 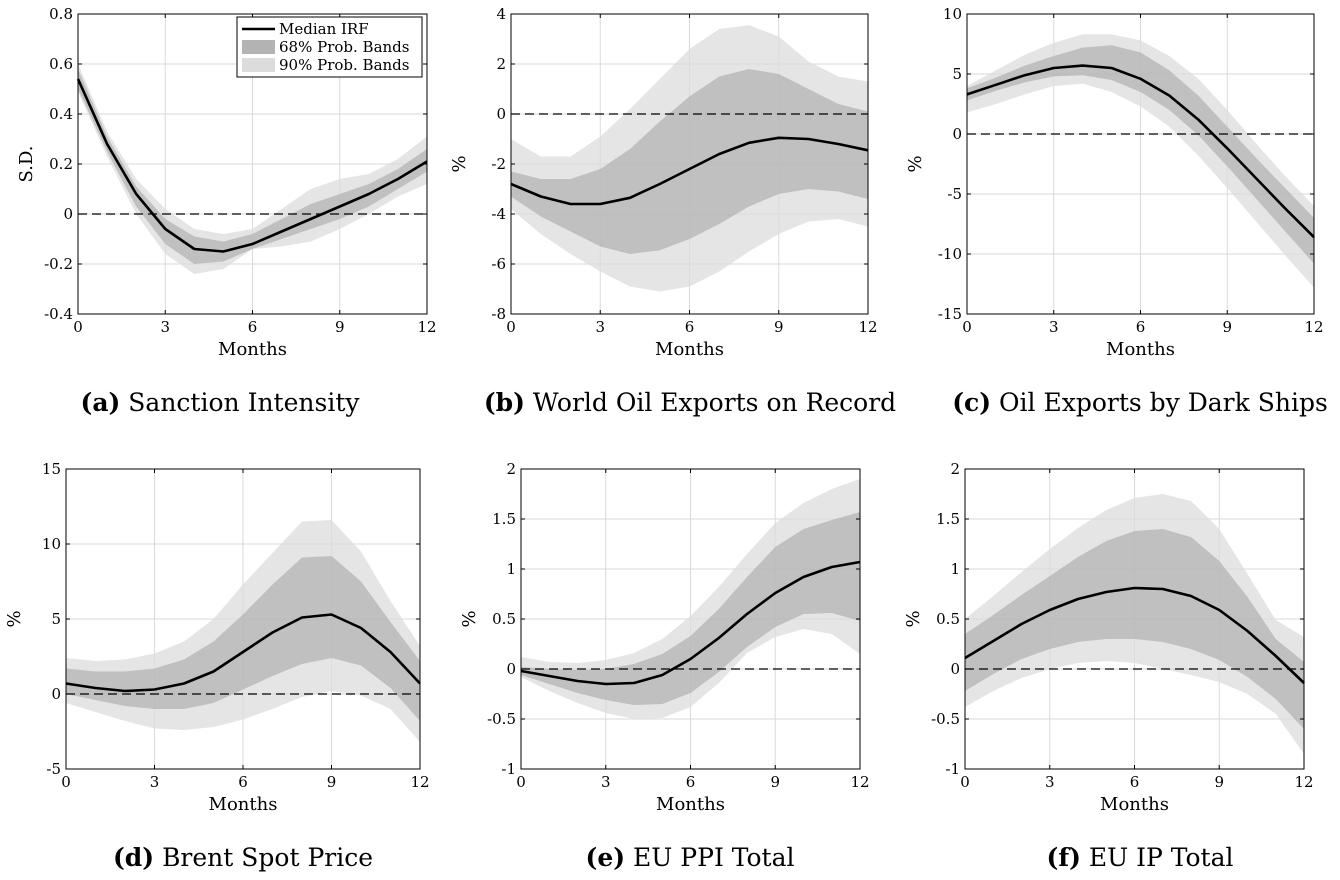 What do you see at coordinates (26, 164) in the screenshot?
I see `y-axis-label: S.D.` at bounding box center [26, 164].